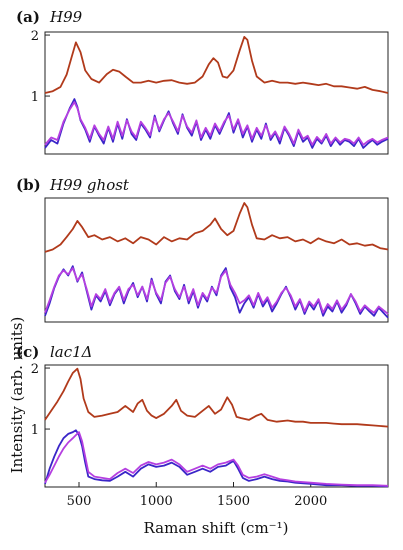  What do you see at coordinates (156, 501) in the screenshot?
I see `x-tick-label: 1000` at bounding box center [156, 501].